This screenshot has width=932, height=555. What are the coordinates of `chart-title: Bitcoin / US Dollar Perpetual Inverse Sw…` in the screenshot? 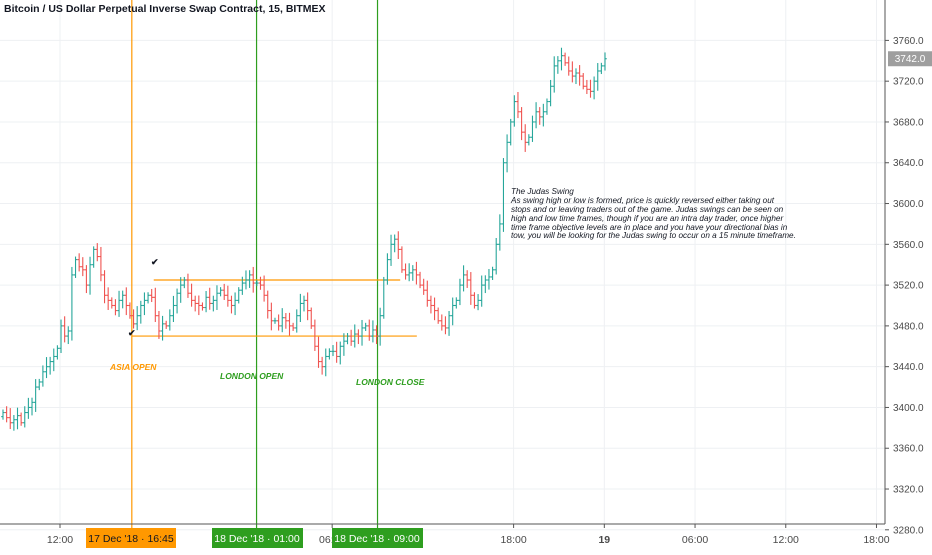 It's located at (165, 9).